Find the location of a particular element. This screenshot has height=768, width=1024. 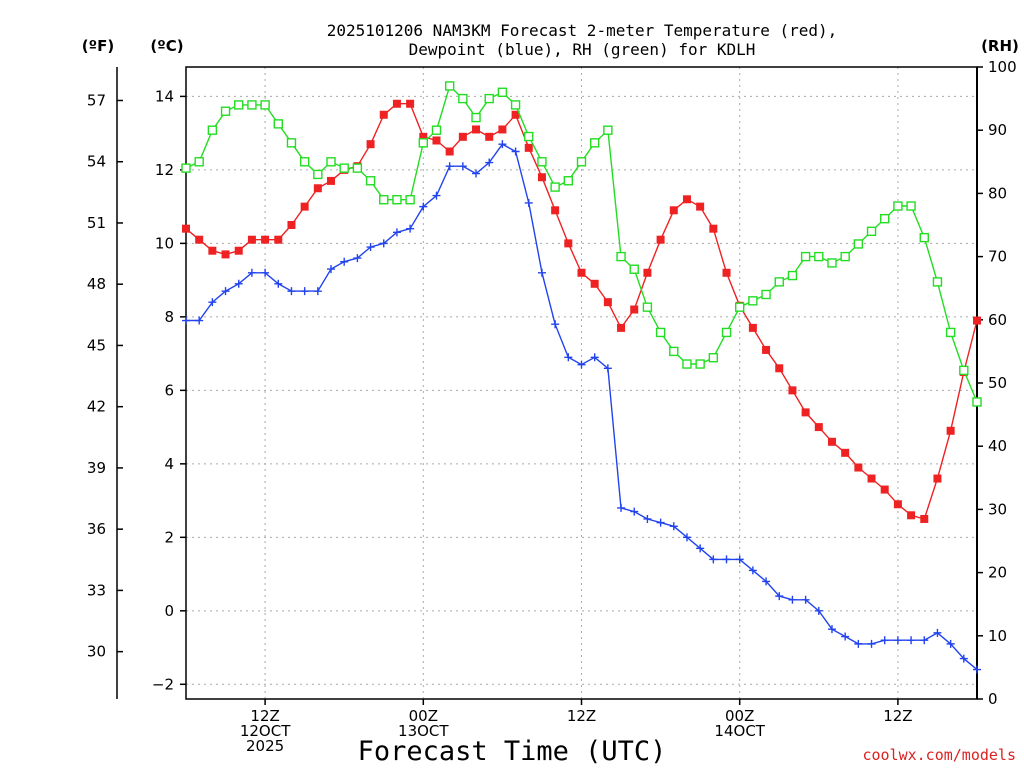

x-tick-label: 2025 is located at coordinates (265, 746).